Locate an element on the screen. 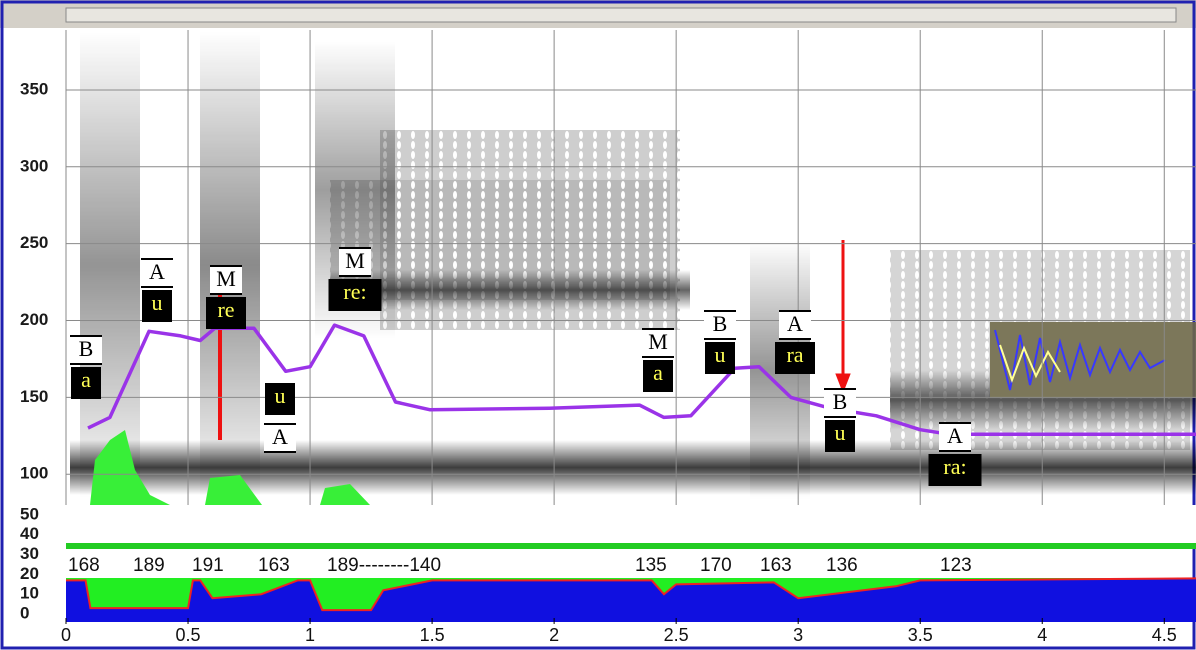  y-tick-label: 200 is located at coordinates (34, 319).